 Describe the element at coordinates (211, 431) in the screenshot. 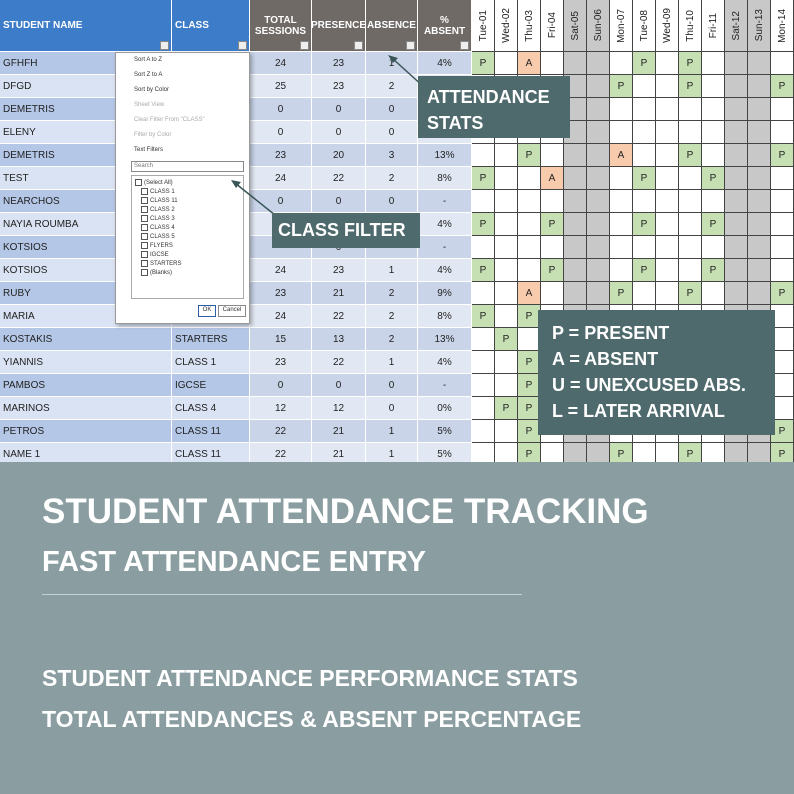

I see `cell: CLASS 11` at that location.